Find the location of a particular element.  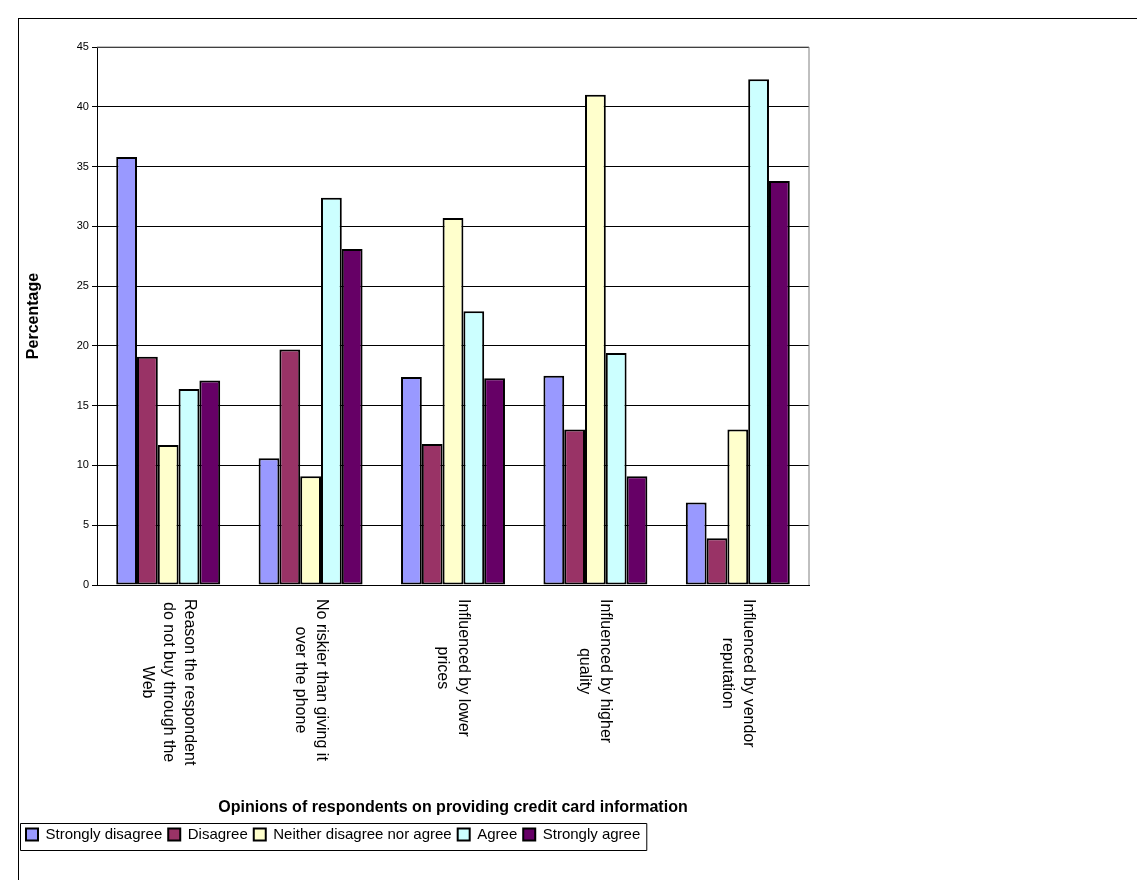

legend-label: Agree is located at coordinates (497, 833).